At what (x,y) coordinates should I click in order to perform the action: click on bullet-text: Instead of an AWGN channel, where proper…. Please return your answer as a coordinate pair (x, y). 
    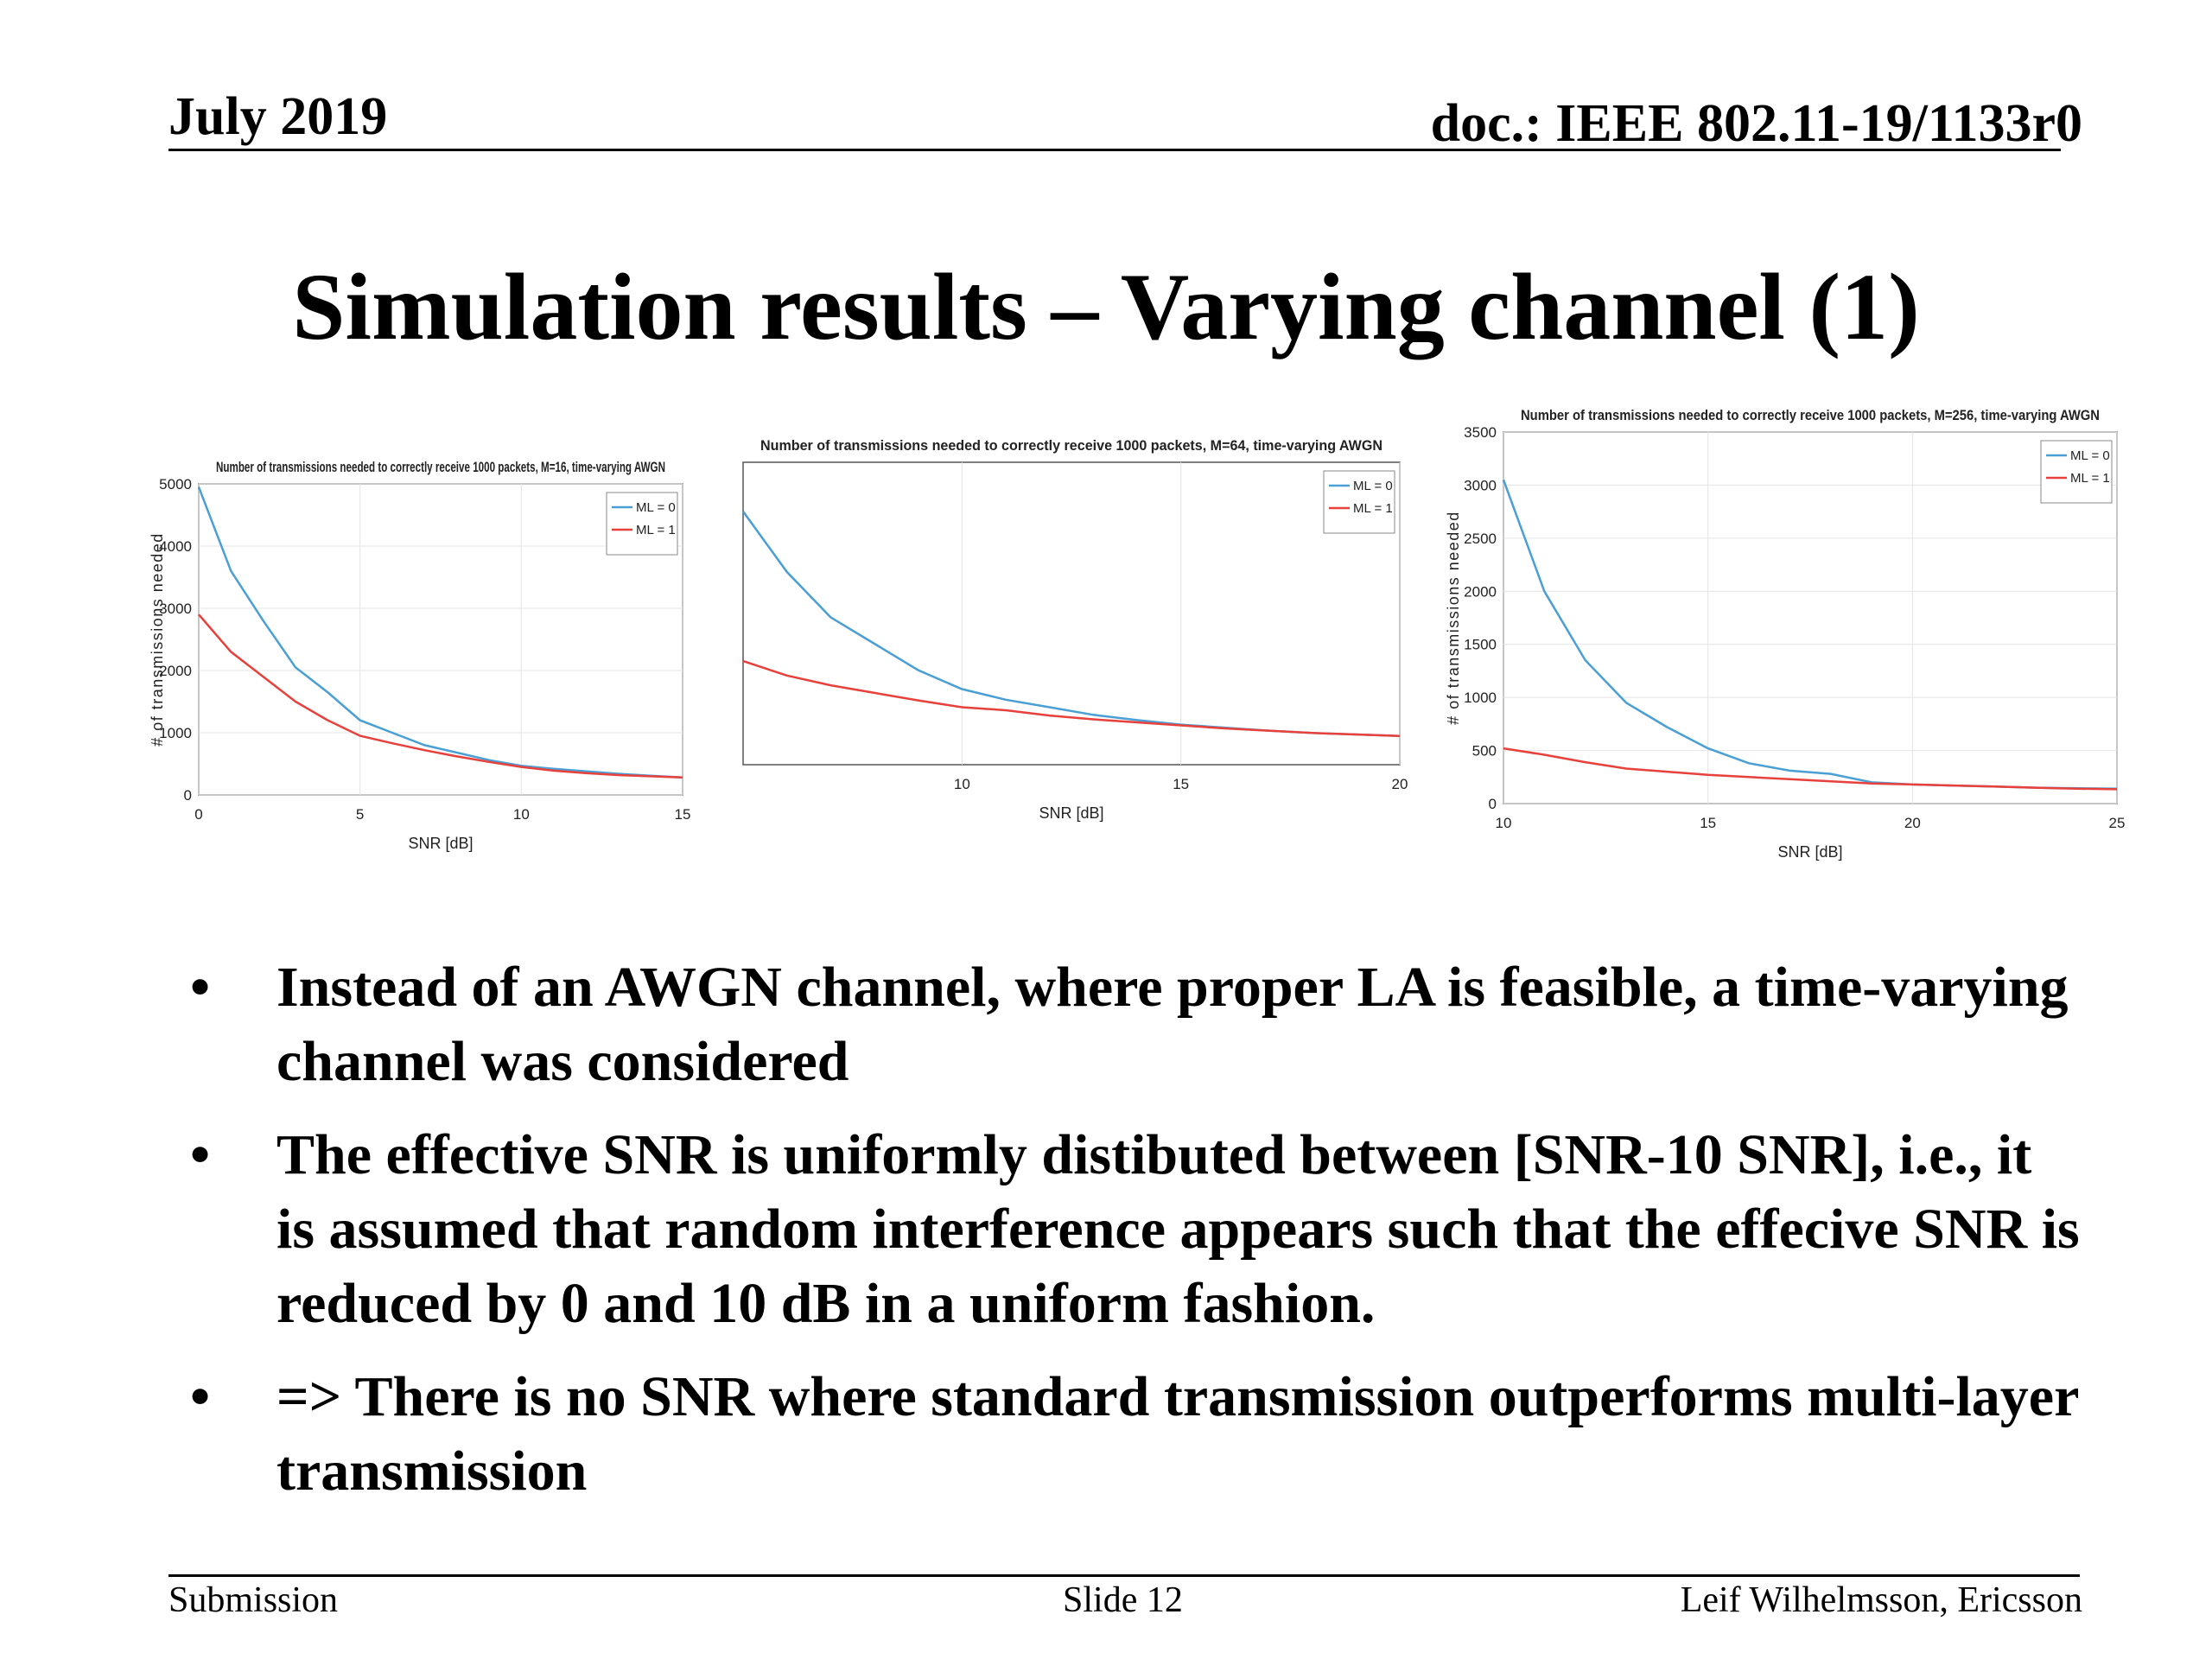
    Looking at the image, I should click on (1172, 1024).